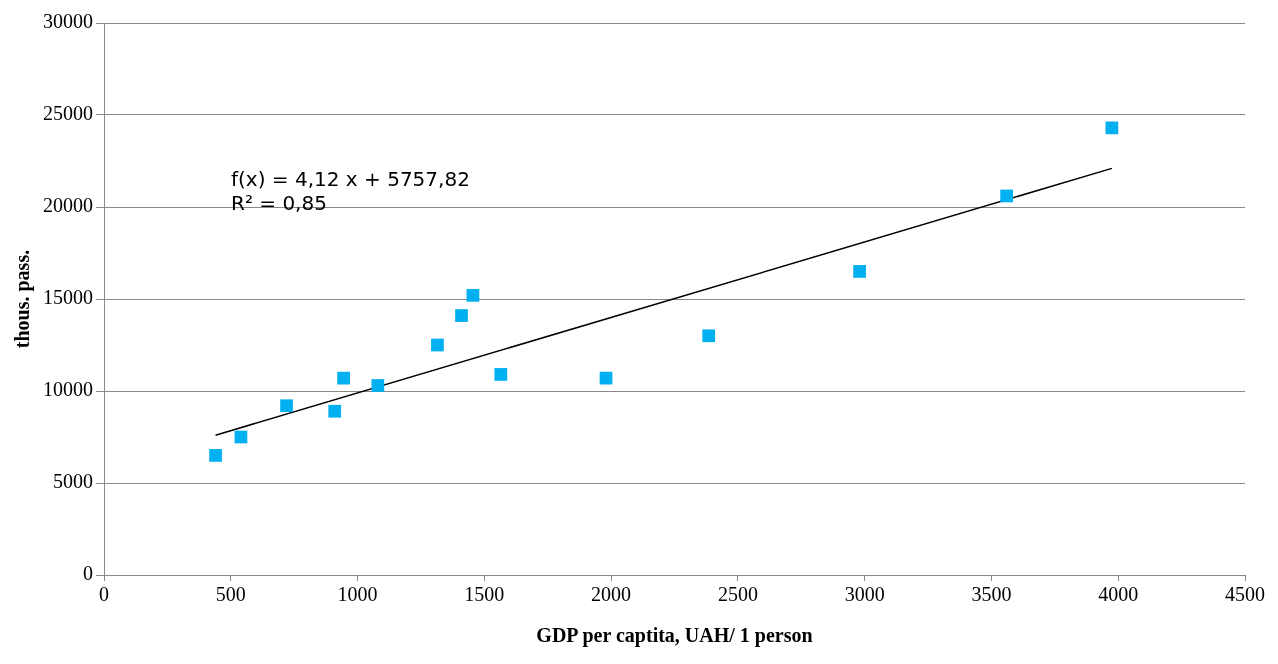 The image size is (1278, 664). I want to click on x-tick-label: 3500, so click(991, 594).